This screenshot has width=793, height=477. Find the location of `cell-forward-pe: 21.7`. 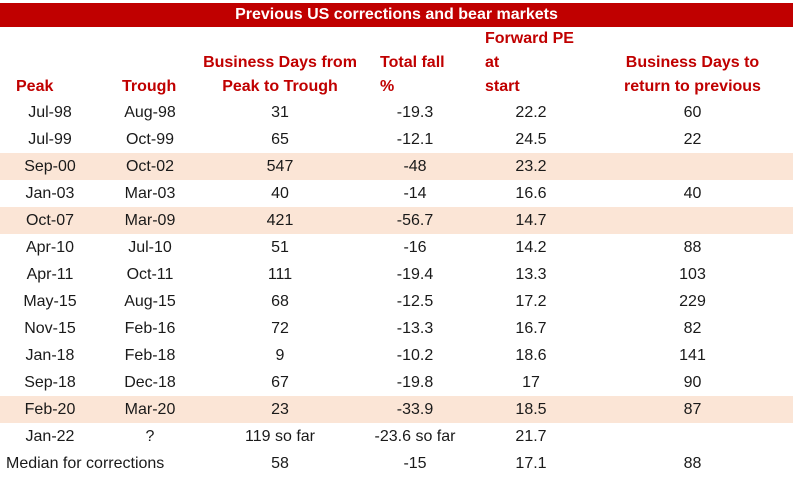

cell-forward-pe: 21.7 is located at coordinates (531, 436).